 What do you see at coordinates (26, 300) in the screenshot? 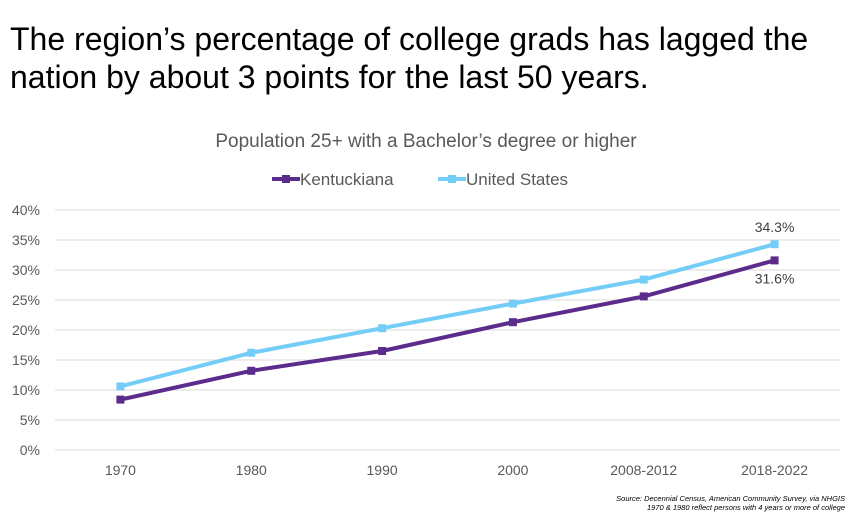
I see `y-tick-label: 25%` at bounding box center [26, 300].